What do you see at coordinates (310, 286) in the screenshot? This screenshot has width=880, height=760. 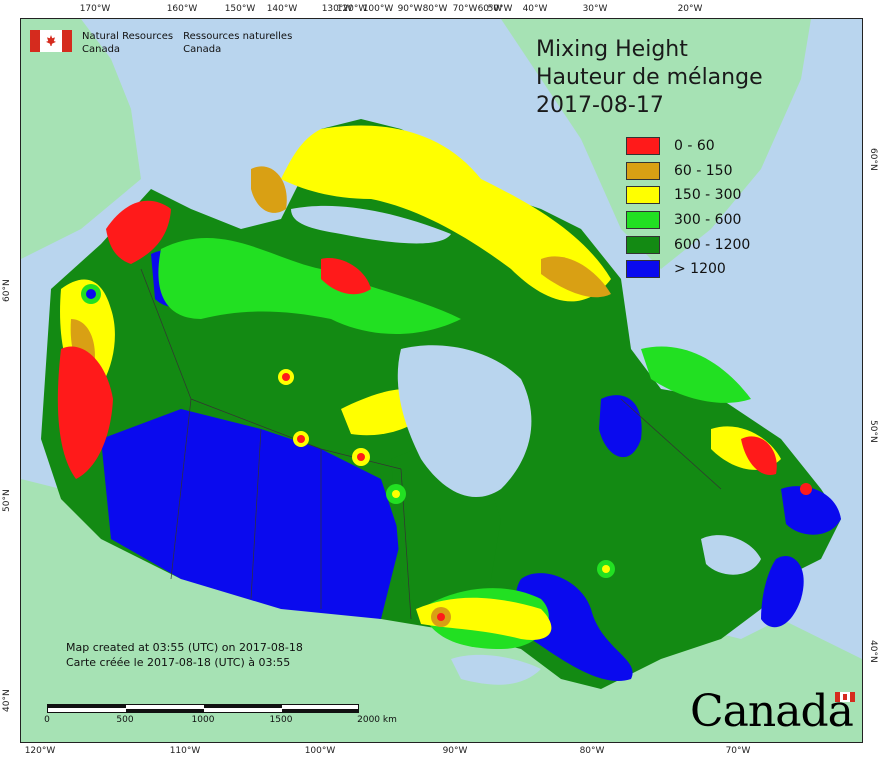 I see `zone-300-600-arctic` at bounding box center [310, 286].